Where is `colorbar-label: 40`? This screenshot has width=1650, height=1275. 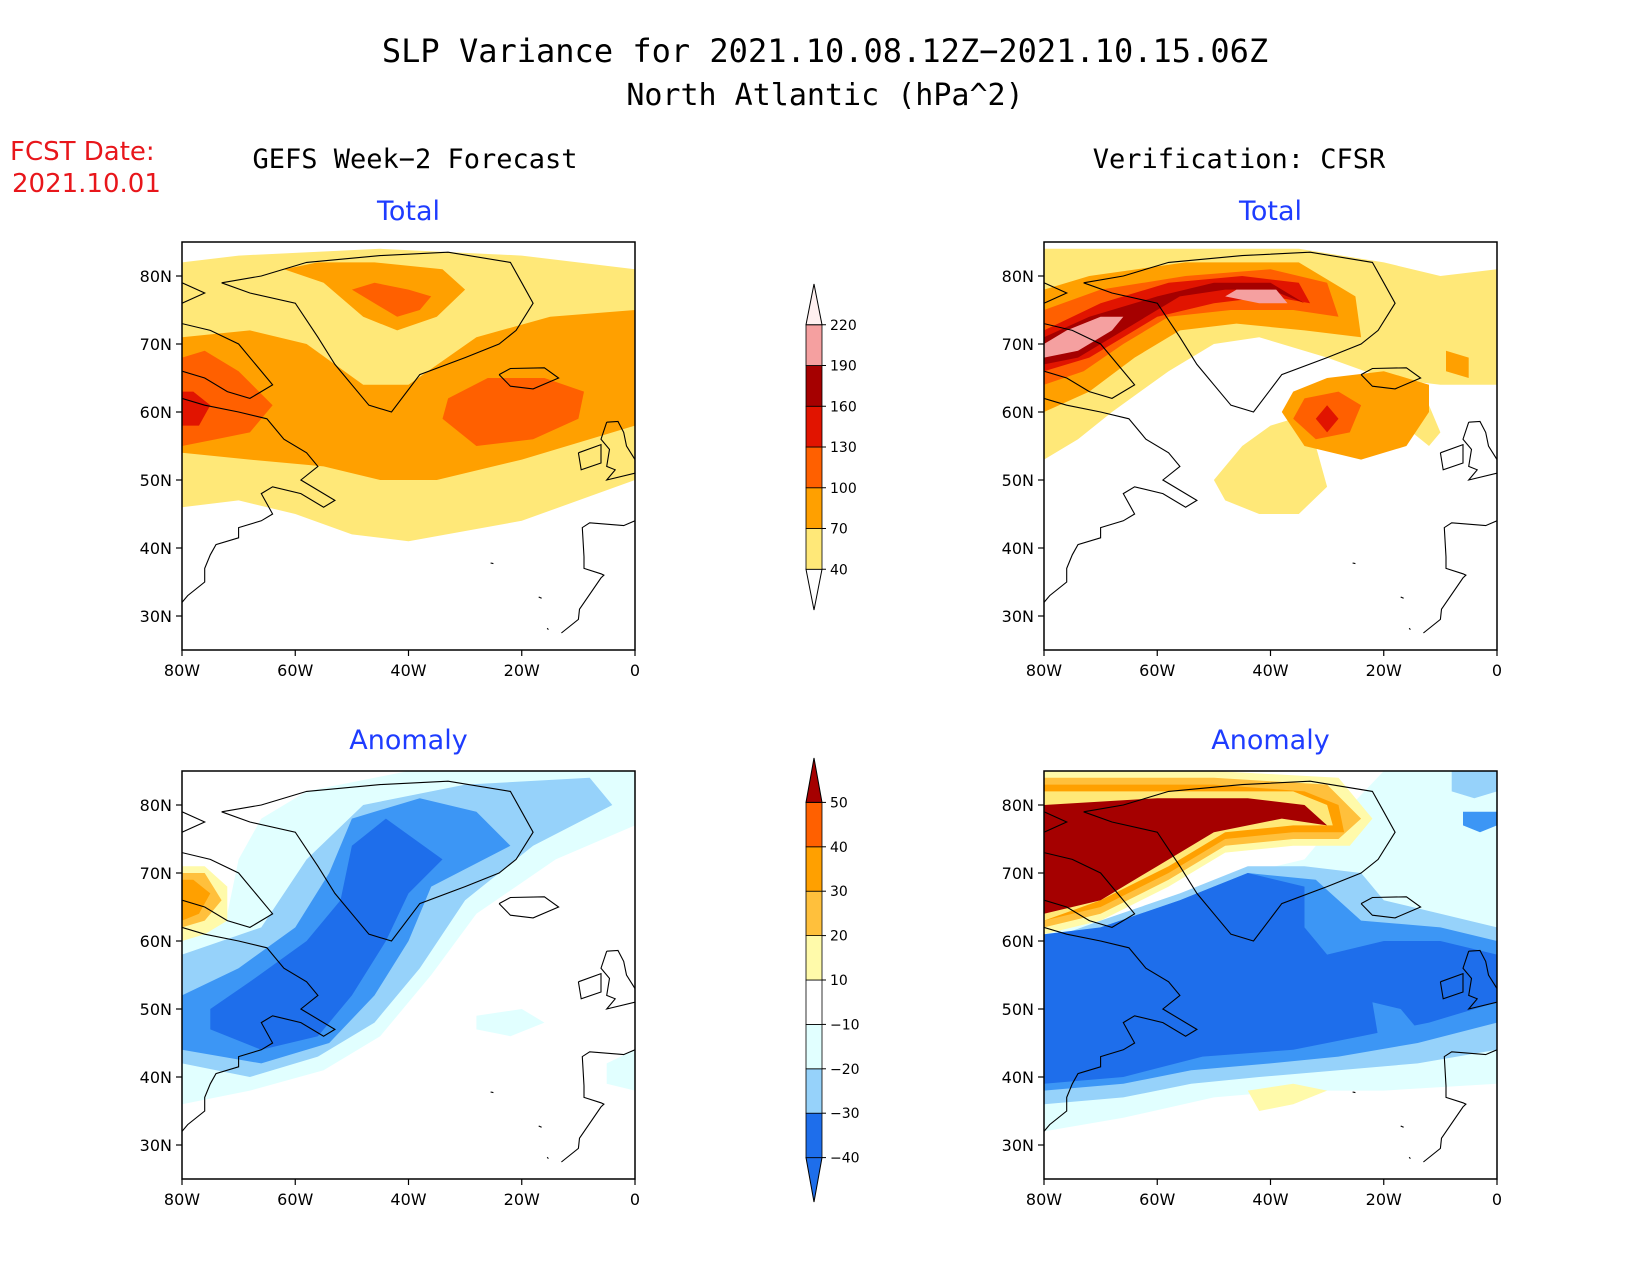
colorbar-label: 40 is located at coordinates (839, 570).